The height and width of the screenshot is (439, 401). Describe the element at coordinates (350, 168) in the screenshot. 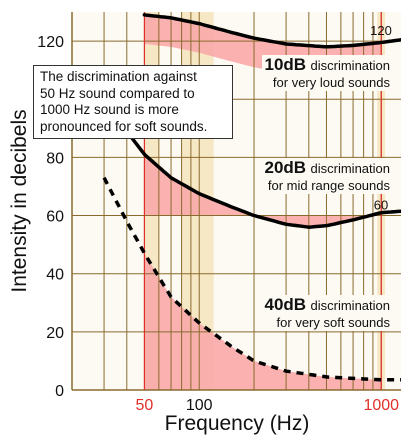

I see `annotation-mid-text: discrimination` at that location.